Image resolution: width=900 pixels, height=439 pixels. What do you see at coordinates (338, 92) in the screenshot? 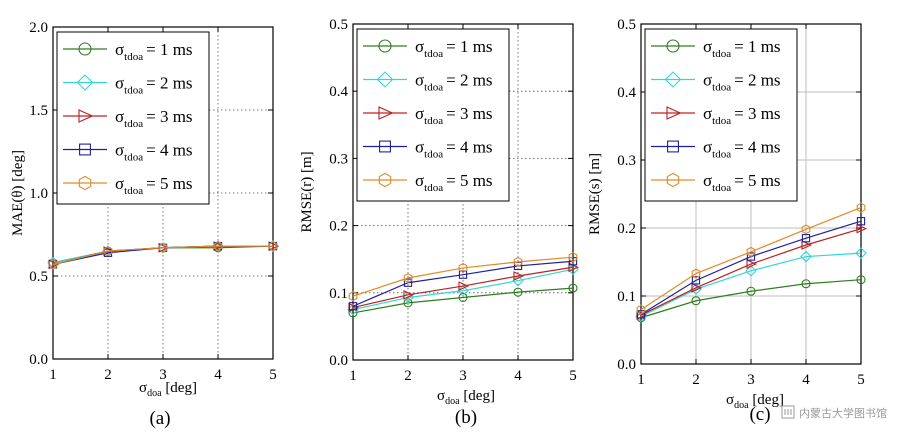
I see `y-tick-label: 0.4` at bounding box center [338, 92].